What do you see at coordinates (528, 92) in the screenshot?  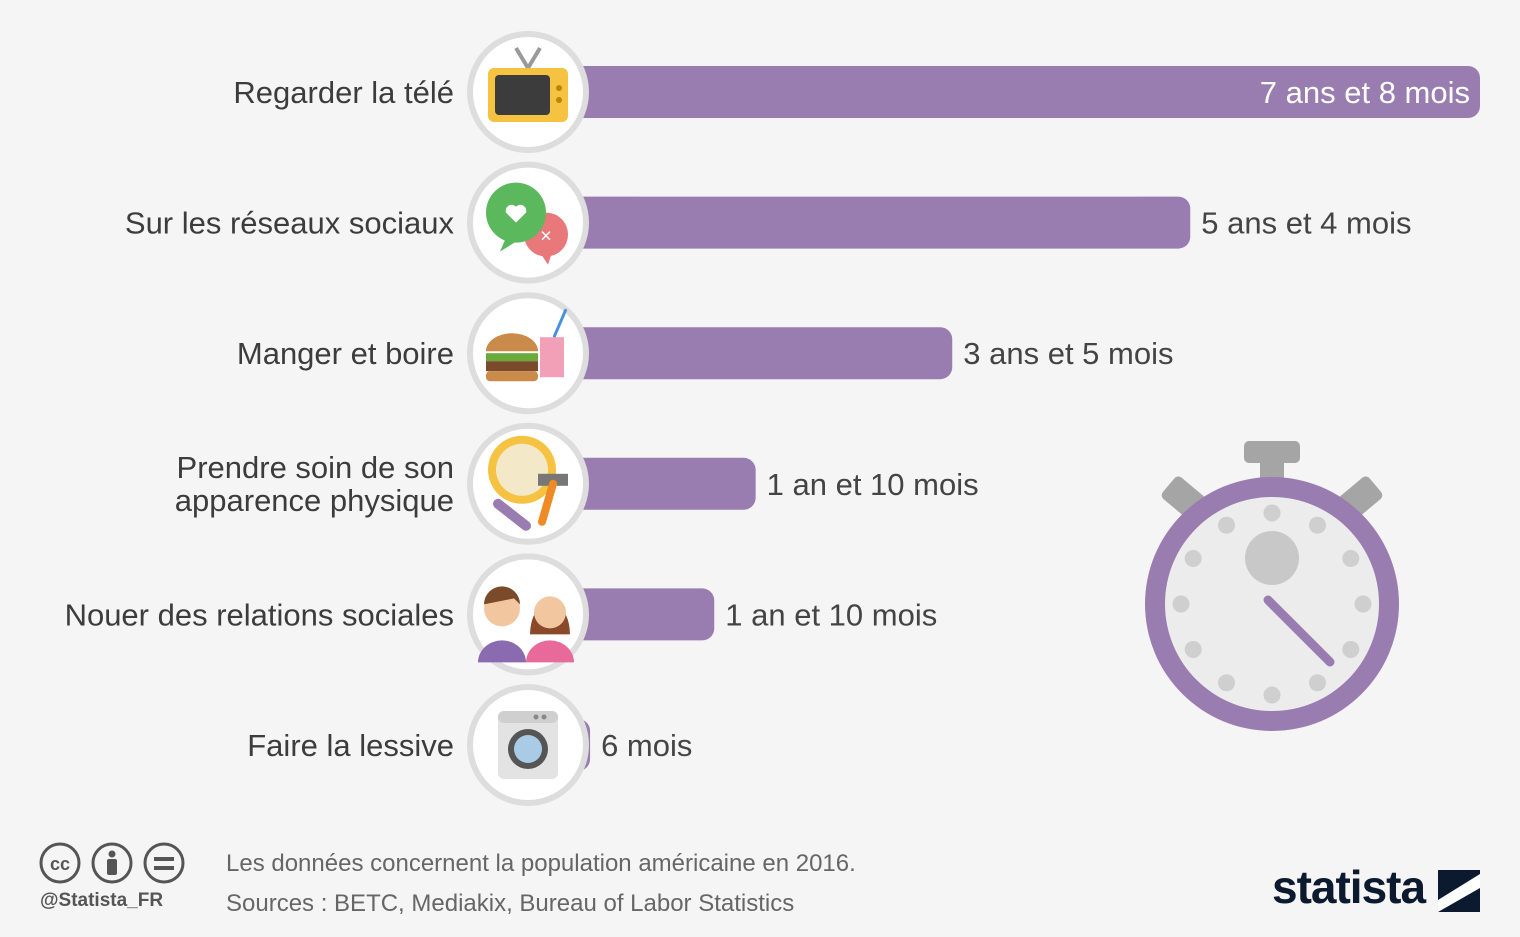 I see `tv-icon` at bounding box center [528, 92].